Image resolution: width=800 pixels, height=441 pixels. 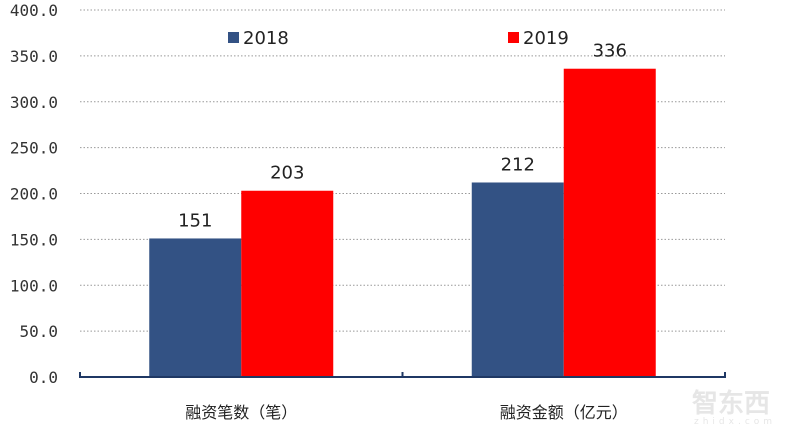 What do you see at coordinates (233, 37) in the screenshot?
I see `legend-swatch-2018` at bounding box center [233, 37].